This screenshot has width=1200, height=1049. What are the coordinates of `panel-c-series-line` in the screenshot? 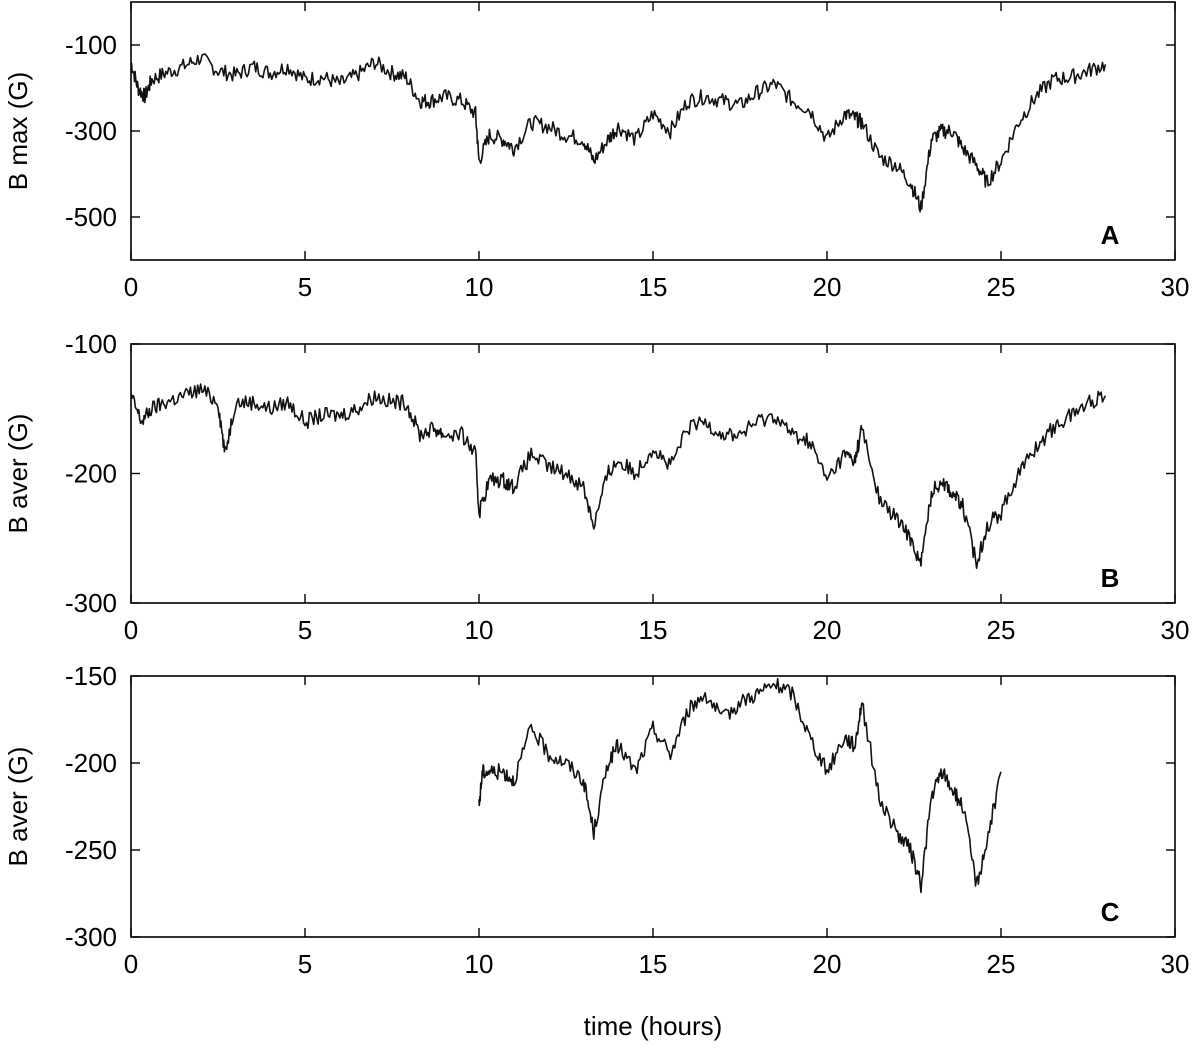 It's located at (740, 785).